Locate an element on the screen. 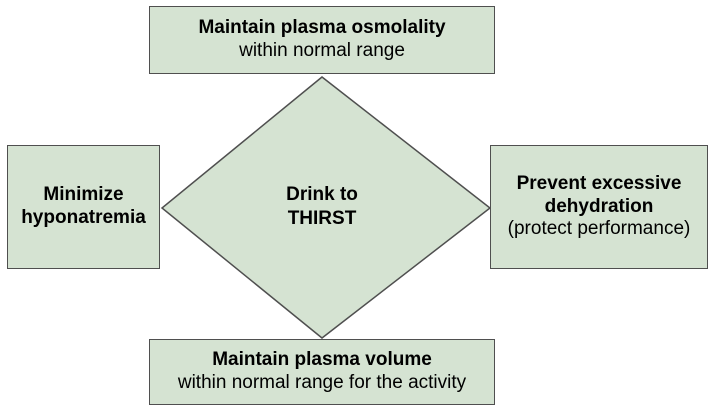  left-node: Minimize hyponatremia is located at coordinates (83, 207).